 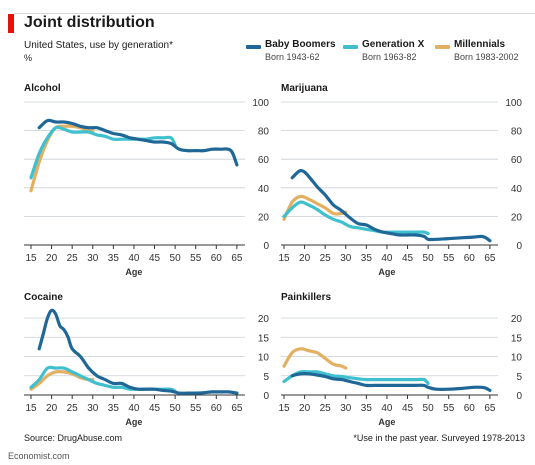 I want to click on legend-label: Generation X, so click(x=393, y=44).